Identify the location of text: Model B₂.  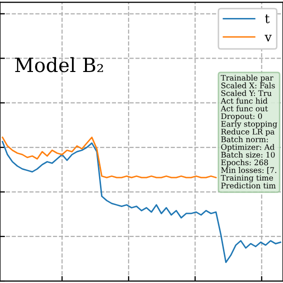
(59, 64).